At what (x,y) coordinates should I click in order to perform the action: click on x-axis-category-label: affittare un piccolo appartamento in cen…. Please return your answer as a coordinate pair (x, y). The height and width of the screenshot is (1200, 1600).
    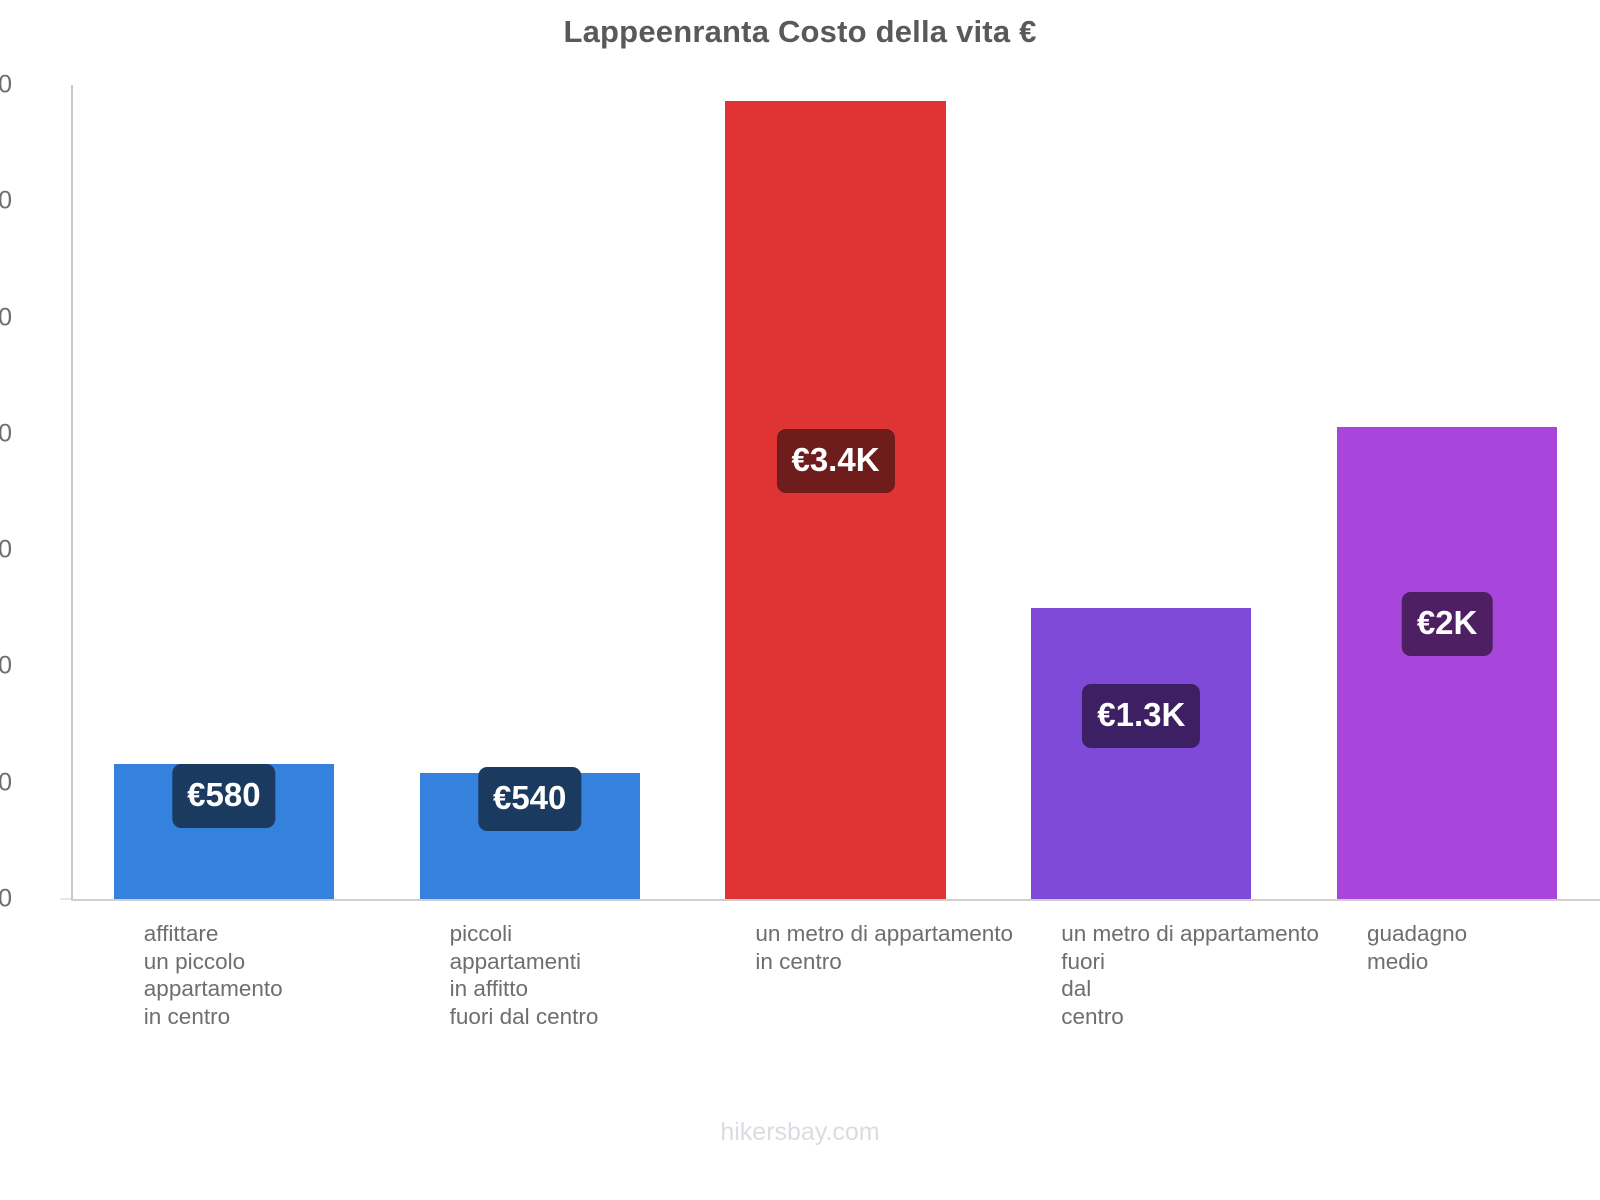
    Looking at the image, I should click on (213, 975).